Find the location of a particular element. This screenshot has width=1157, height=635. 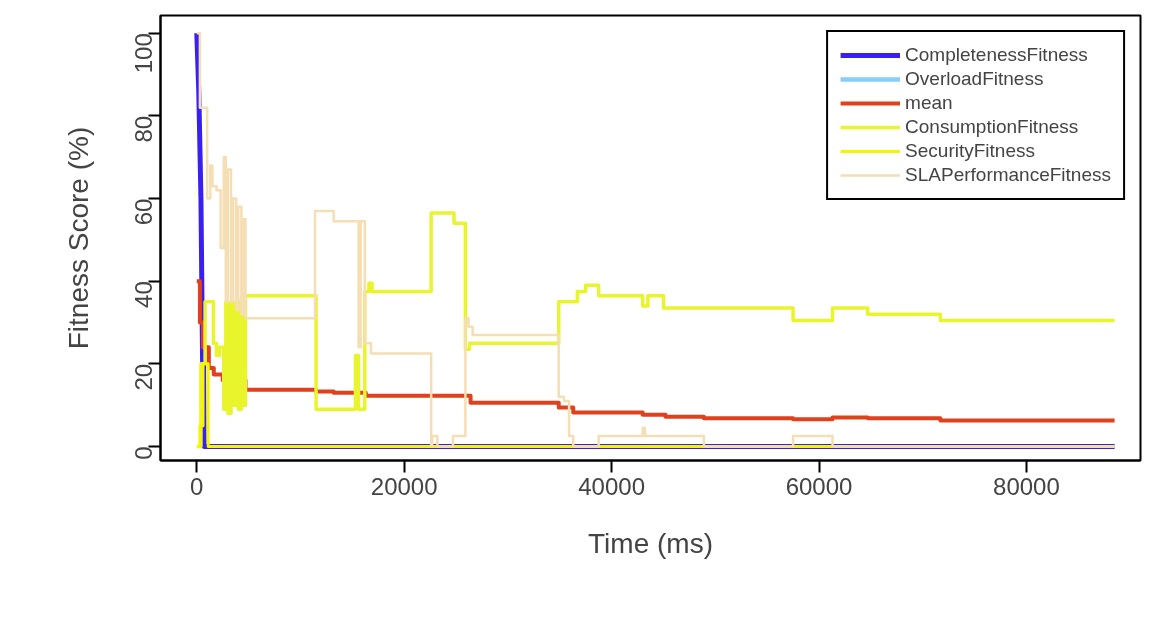

x-tick-label: 80000 is located at coordinates (1026, 486).